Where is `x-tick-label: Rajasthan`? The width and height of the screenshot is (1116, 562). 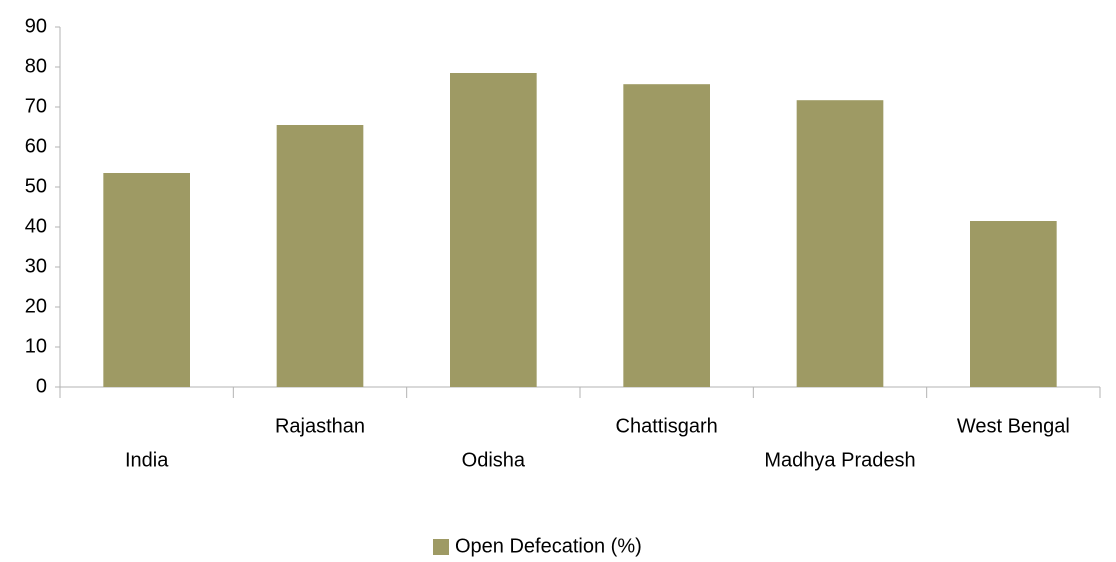 x-tick-label: Rajasthan is located at coordinates (320, 426).